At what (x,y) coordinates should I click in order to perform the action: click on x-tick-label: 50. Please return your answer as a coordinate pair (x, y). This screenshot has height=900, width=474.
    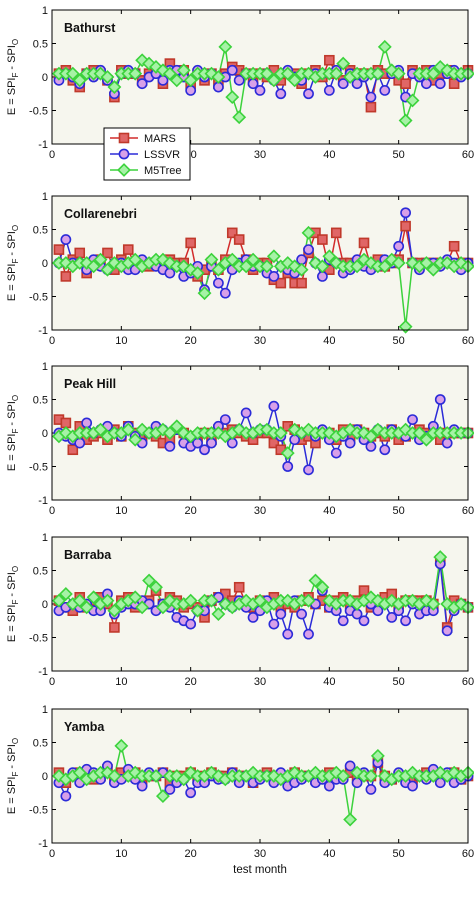
    Looking at the image, I should click on (399, 511).